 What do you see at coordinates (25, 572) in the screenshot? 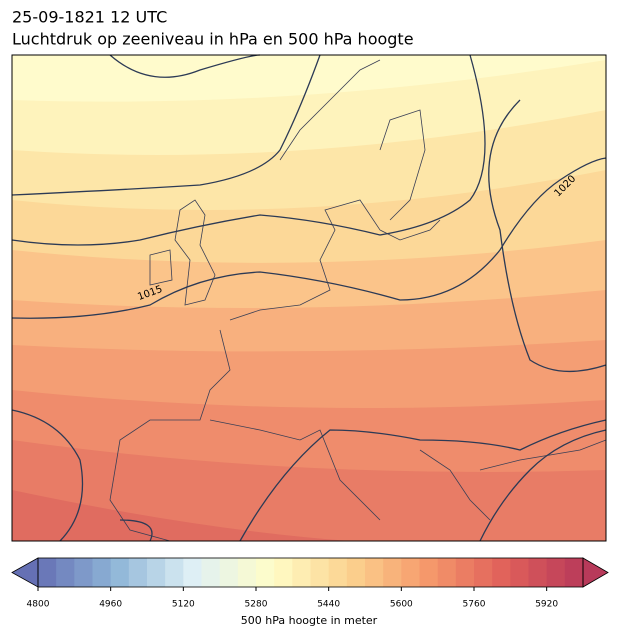
I see `colorbar-extend-low` at bounding box center [25, 572].